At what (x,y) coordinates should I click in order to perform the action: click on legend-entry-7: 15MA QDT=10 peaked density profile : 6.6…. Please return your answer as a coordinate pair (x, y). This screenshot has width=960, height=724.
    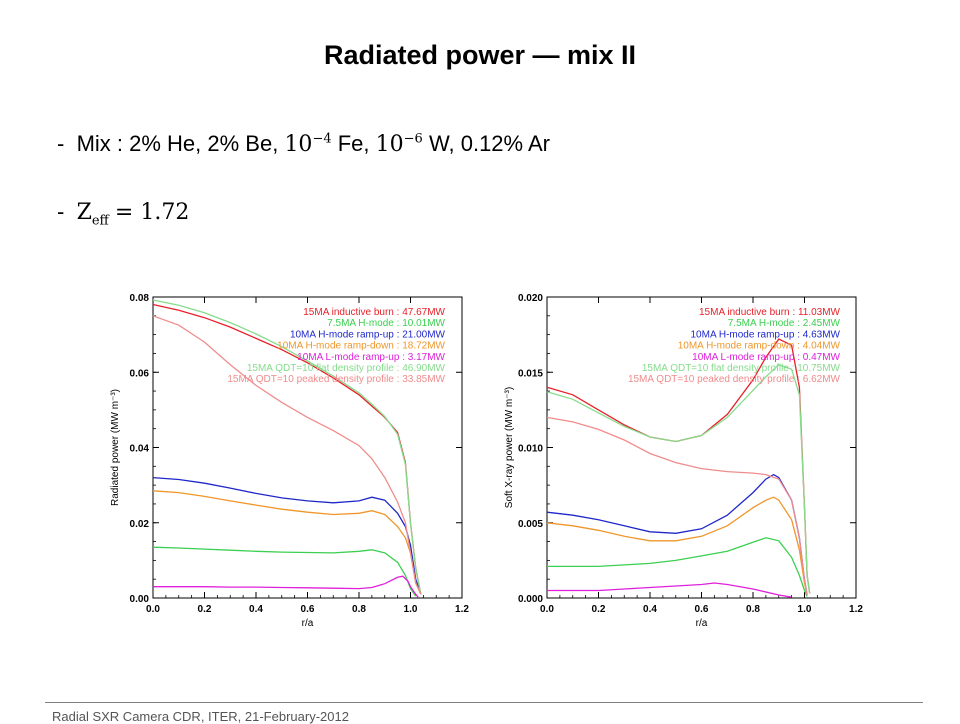
    Looking at the image, I should click on (734, 379).